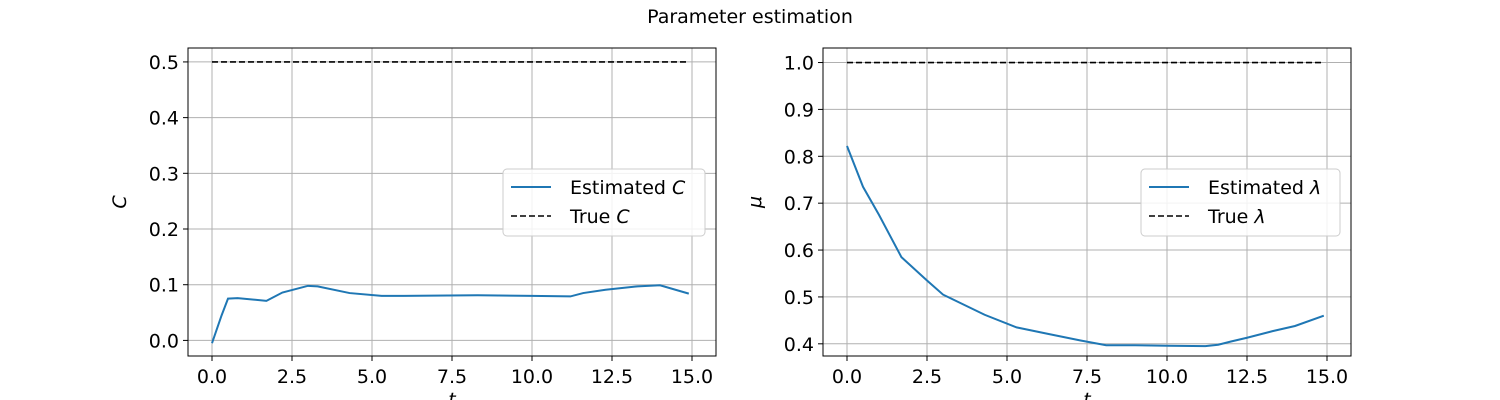 The height and width of the screenshot is (400, 1500). I want to click on y-tick-label: 0.3, so click(164, 174).